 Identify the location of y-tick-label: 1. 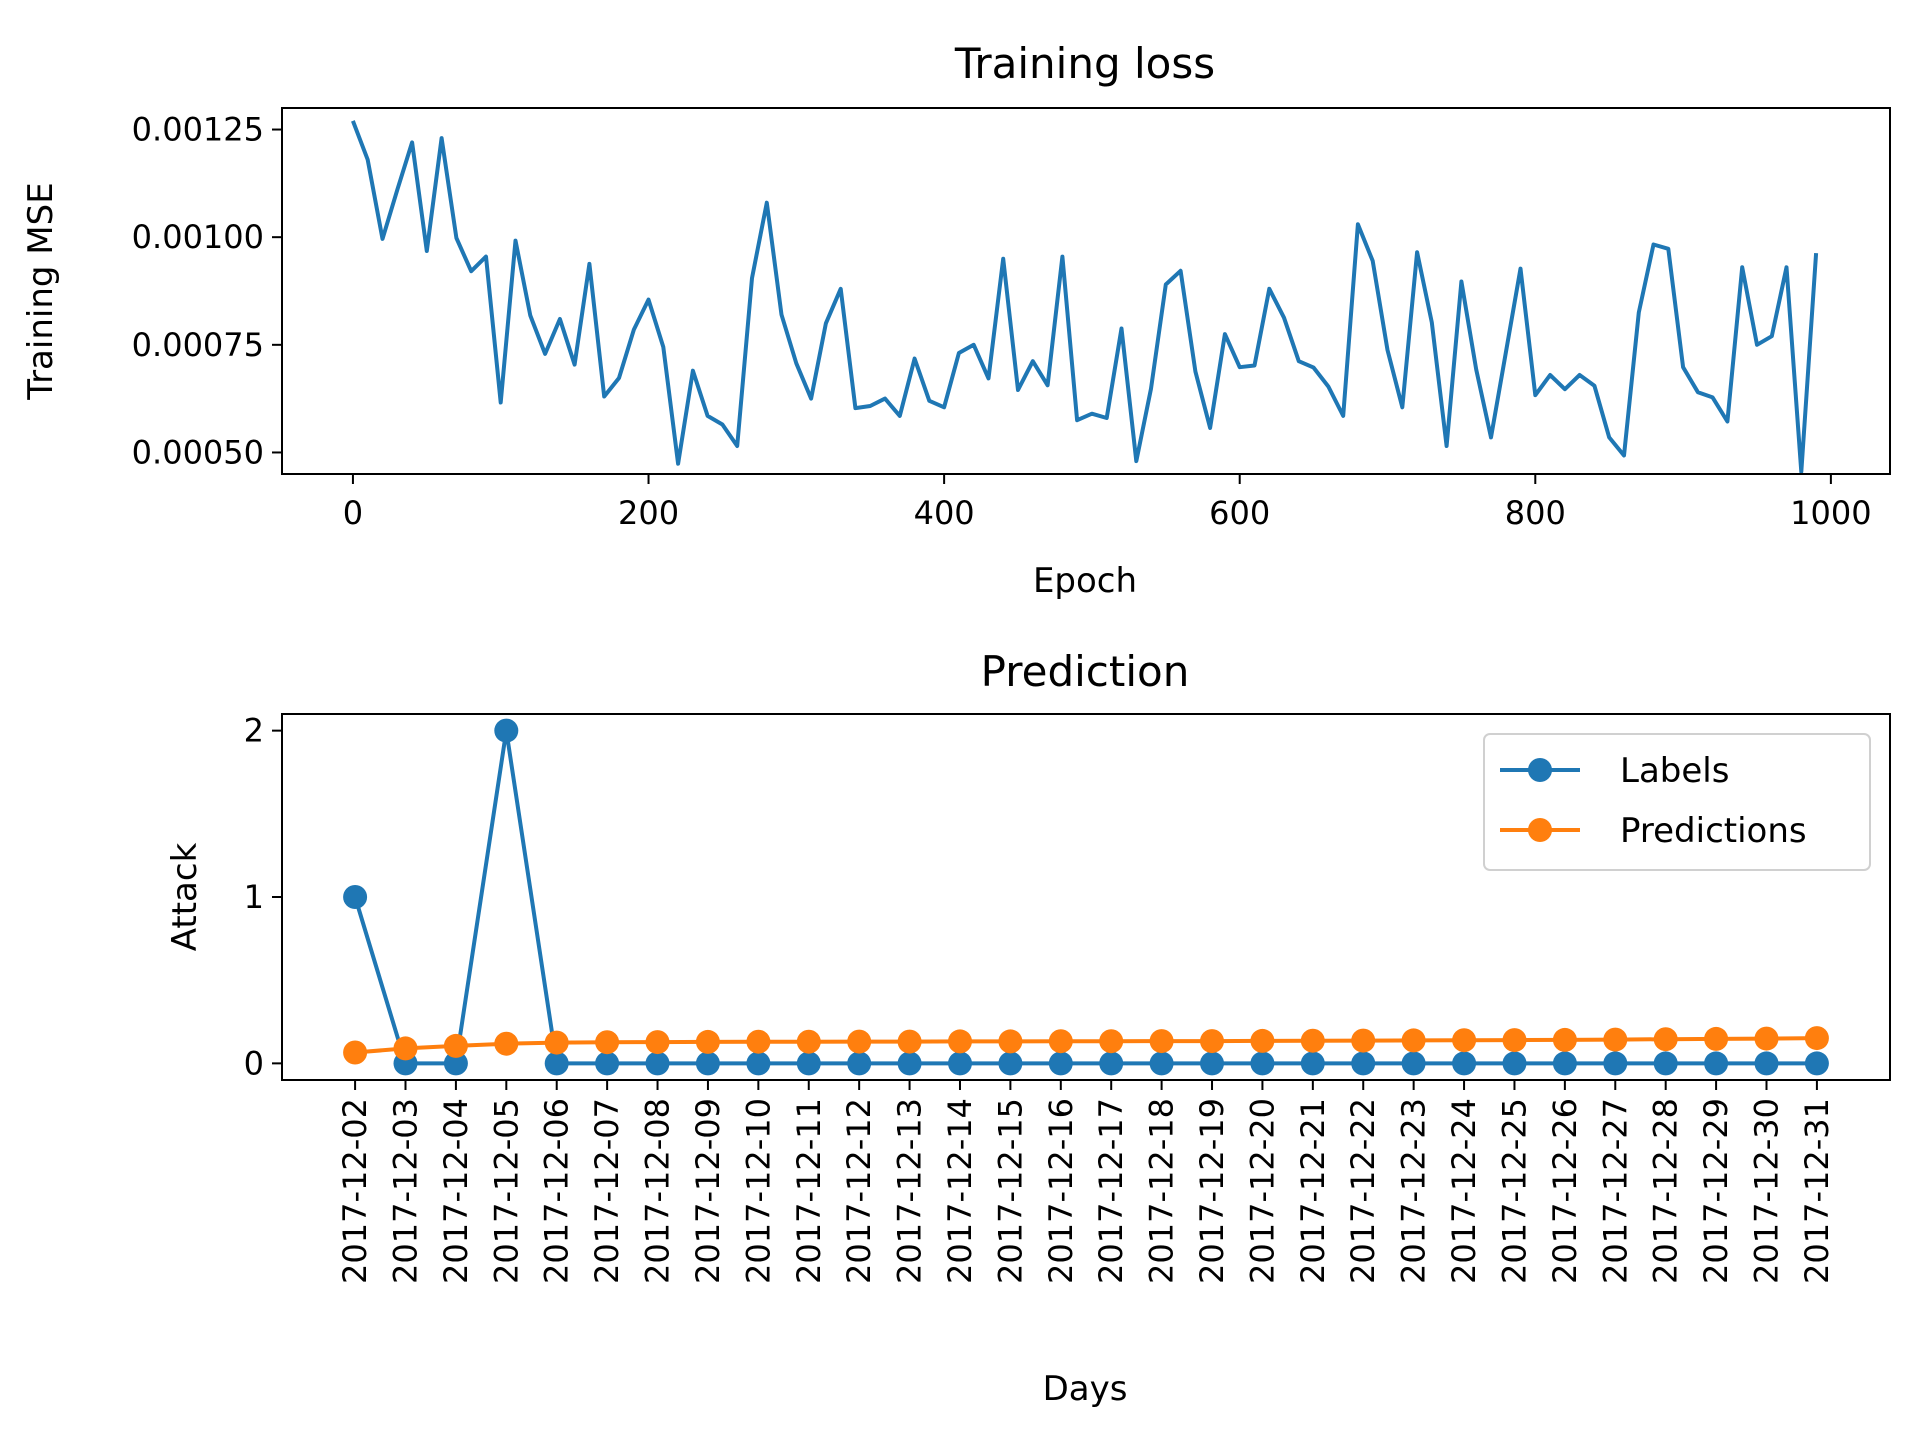
(254, 897).